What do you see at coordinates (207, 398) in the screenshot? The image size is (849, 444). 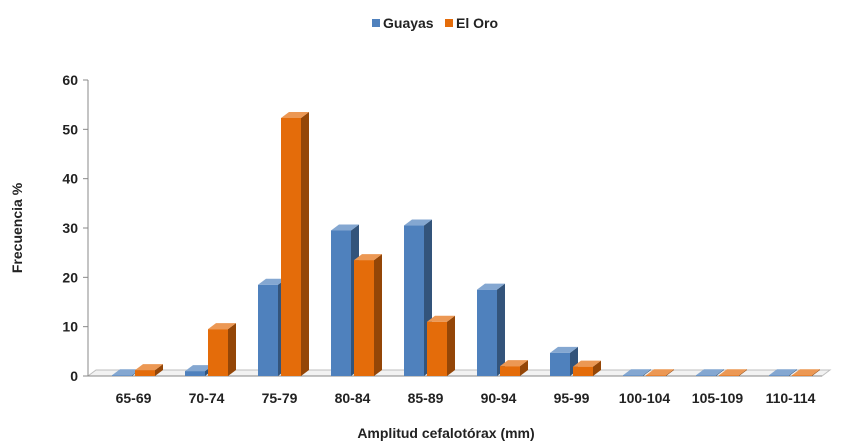 I see `x-tick-label: 70-74` at bounding box center [207, 398].